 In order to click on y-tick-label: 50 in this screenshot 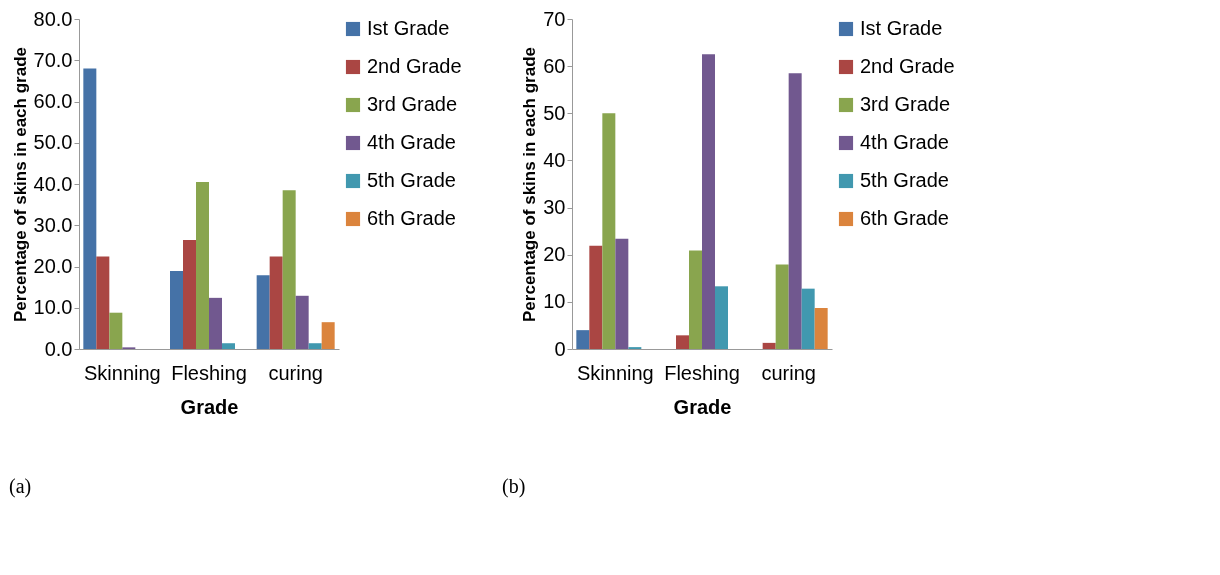, I will do `click(554, 112)`.